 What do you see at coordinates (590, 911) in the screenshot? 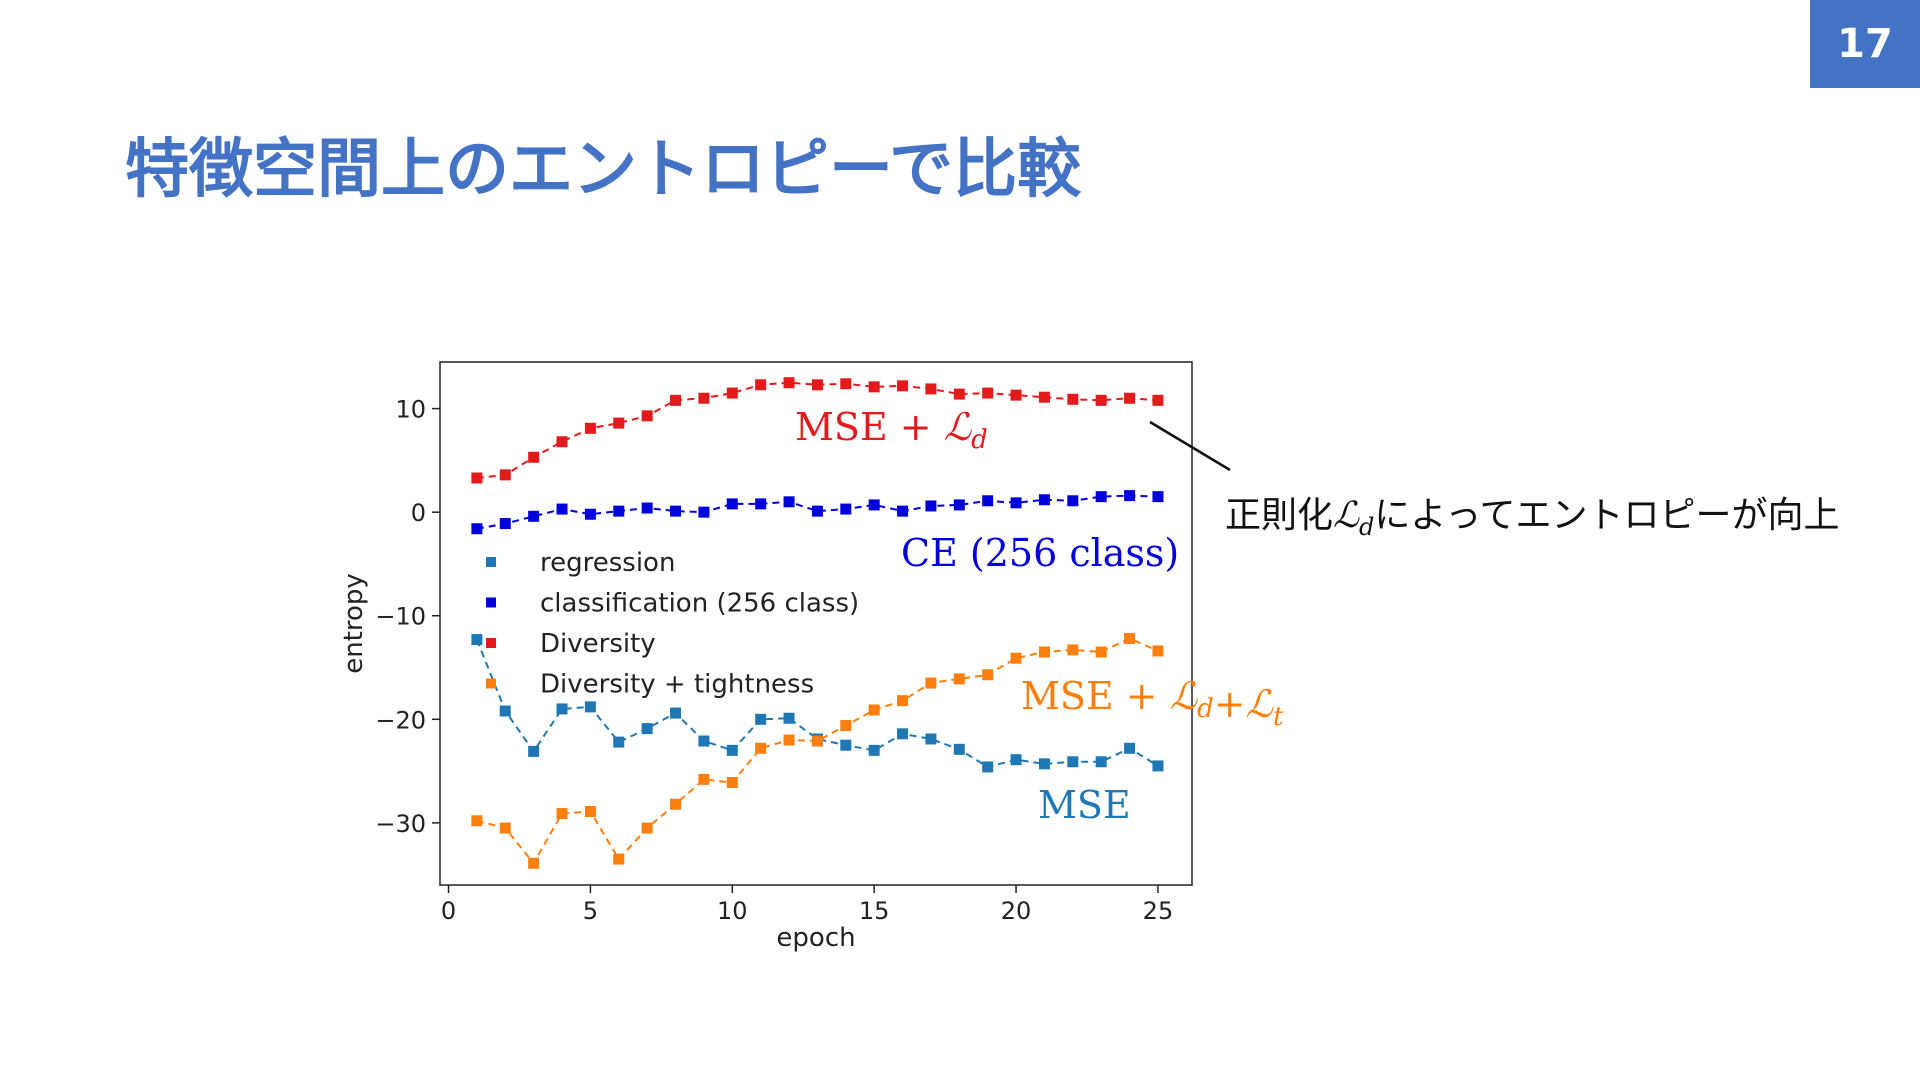
I see `x-tick-label: 5` at bounding box center [590, 911].